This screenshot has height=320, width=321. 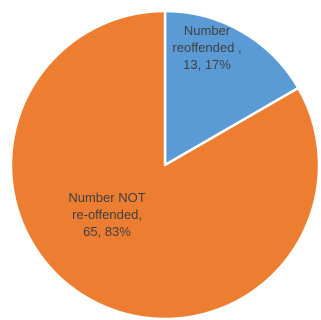 I want to click on data-label-line: re-offended,, so click(x=107, y=214).